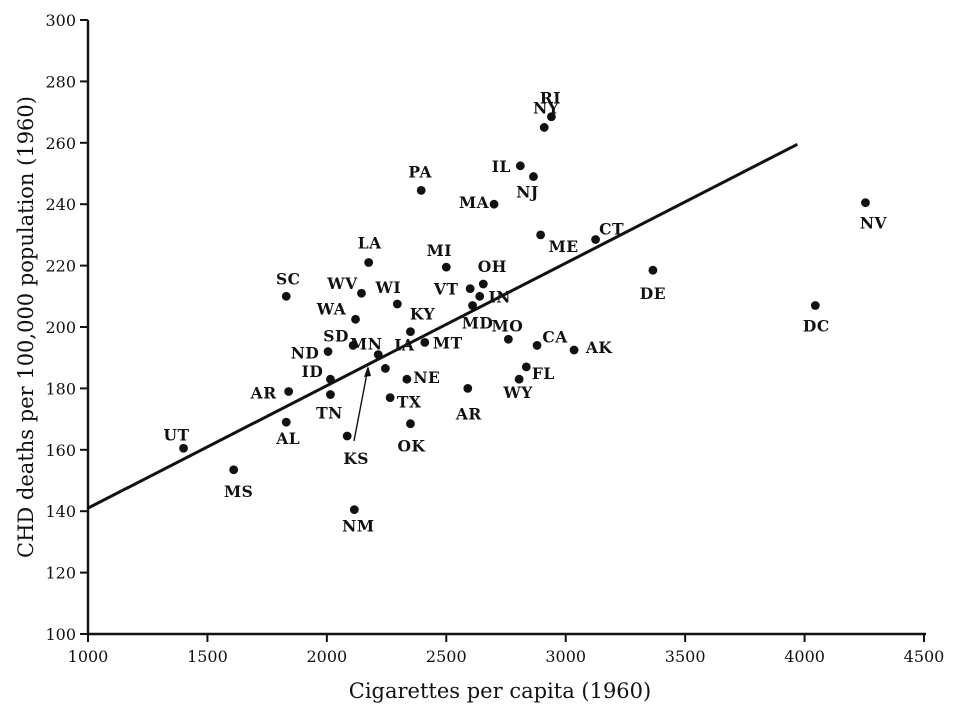 The image size is (960, 720). Describe the element at coordinates (313, 371) in the screenshot. I see `data-label-id: ID` at that location.